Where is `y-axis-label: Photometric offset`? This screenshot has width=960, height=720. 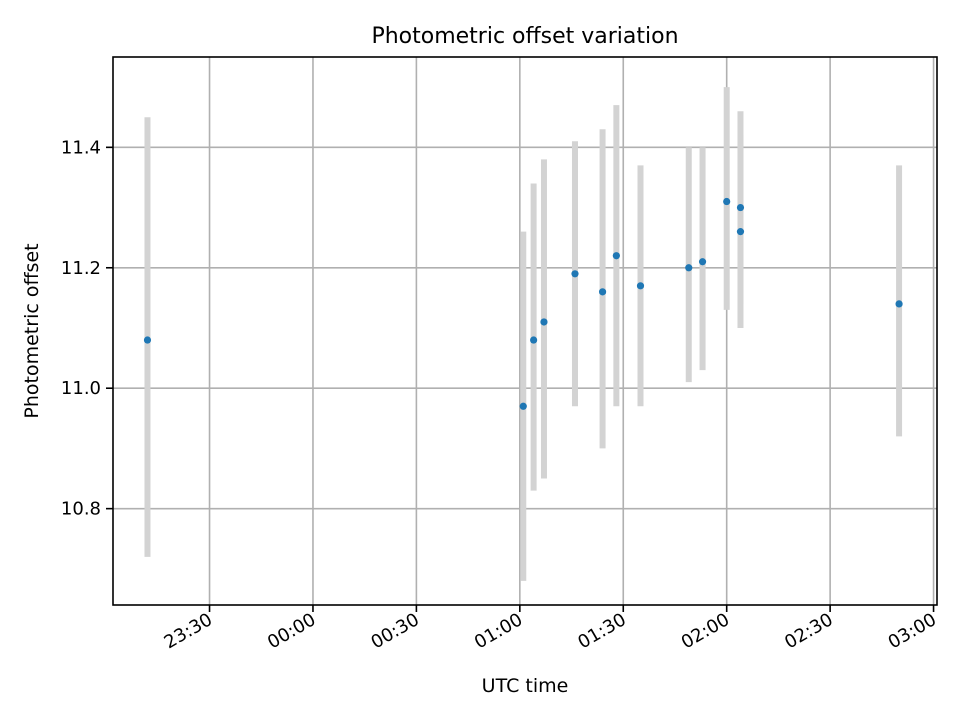 y-axis-label: Photometric offset is located at coordinates (32, 330).